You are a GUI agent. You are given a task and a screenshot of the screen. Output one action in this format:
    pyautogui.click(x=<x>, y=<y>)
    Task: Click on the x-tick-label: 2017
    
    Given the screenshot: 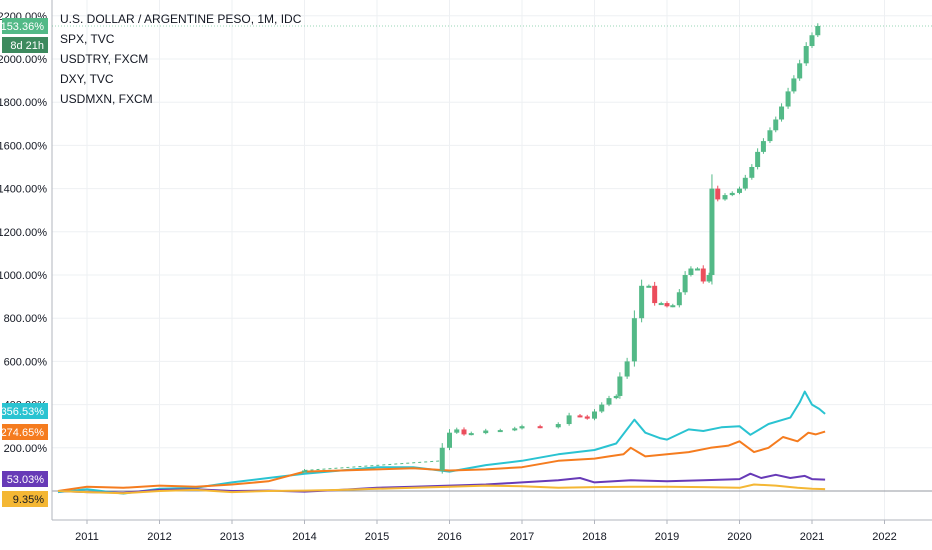 What is the action you would take?
    pyautogui.click(x=522, y=537)
    